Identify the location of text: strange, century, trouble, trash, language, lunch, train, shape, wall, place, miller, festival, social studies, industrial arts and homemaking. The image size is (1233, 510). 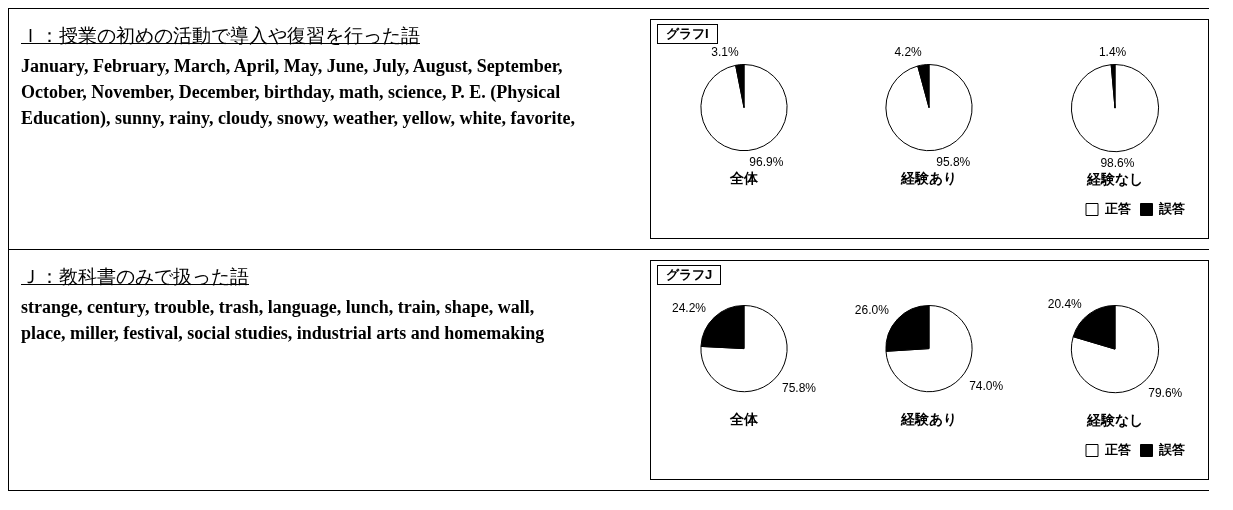
(283, 320).